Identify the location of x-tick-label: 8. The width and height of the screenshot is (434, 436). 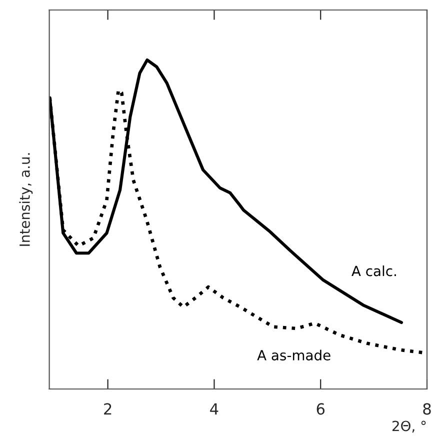
(427, 409).